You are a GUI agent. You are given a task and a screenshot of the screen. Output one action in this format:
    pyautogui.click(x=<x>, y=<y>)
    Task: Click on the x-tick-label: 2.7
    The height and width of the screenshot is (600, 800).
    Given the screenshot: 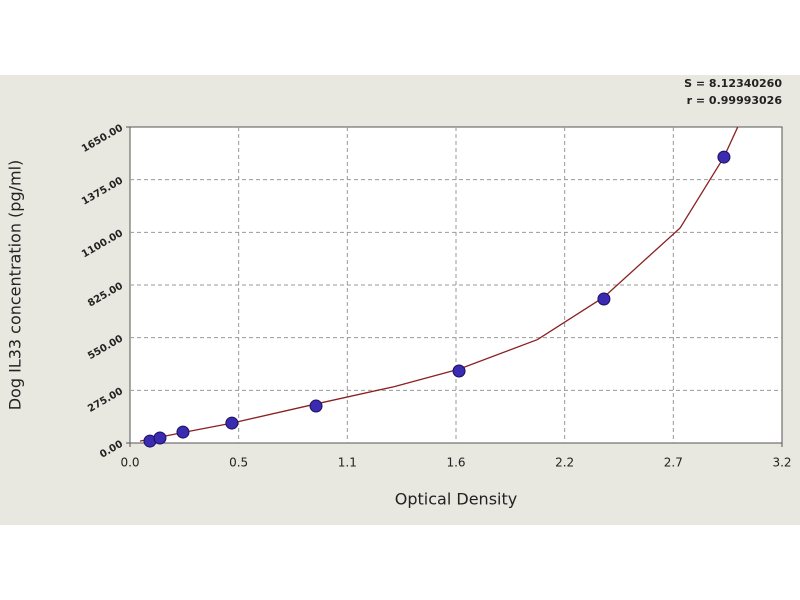 What is the action you would take?
    pyautogui.click(x=673, y=463)
    